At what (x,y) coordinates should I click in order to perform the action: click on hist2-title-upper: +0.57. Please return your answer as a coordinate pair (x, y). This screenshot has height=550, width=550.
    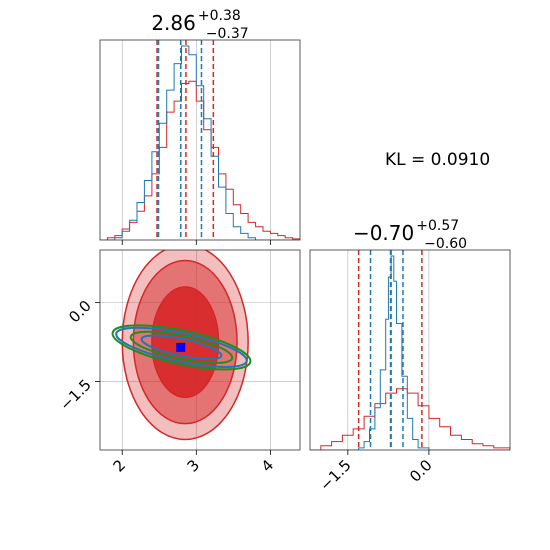
    Looking at the image, I should click on (437, 226).